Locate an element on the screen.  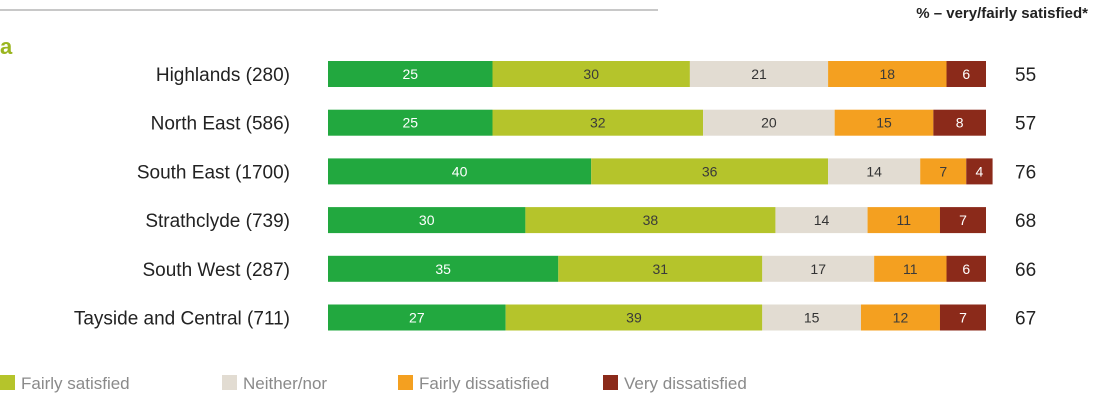
satisfied-total-value: 66 is located at coordinates (1025, 270).